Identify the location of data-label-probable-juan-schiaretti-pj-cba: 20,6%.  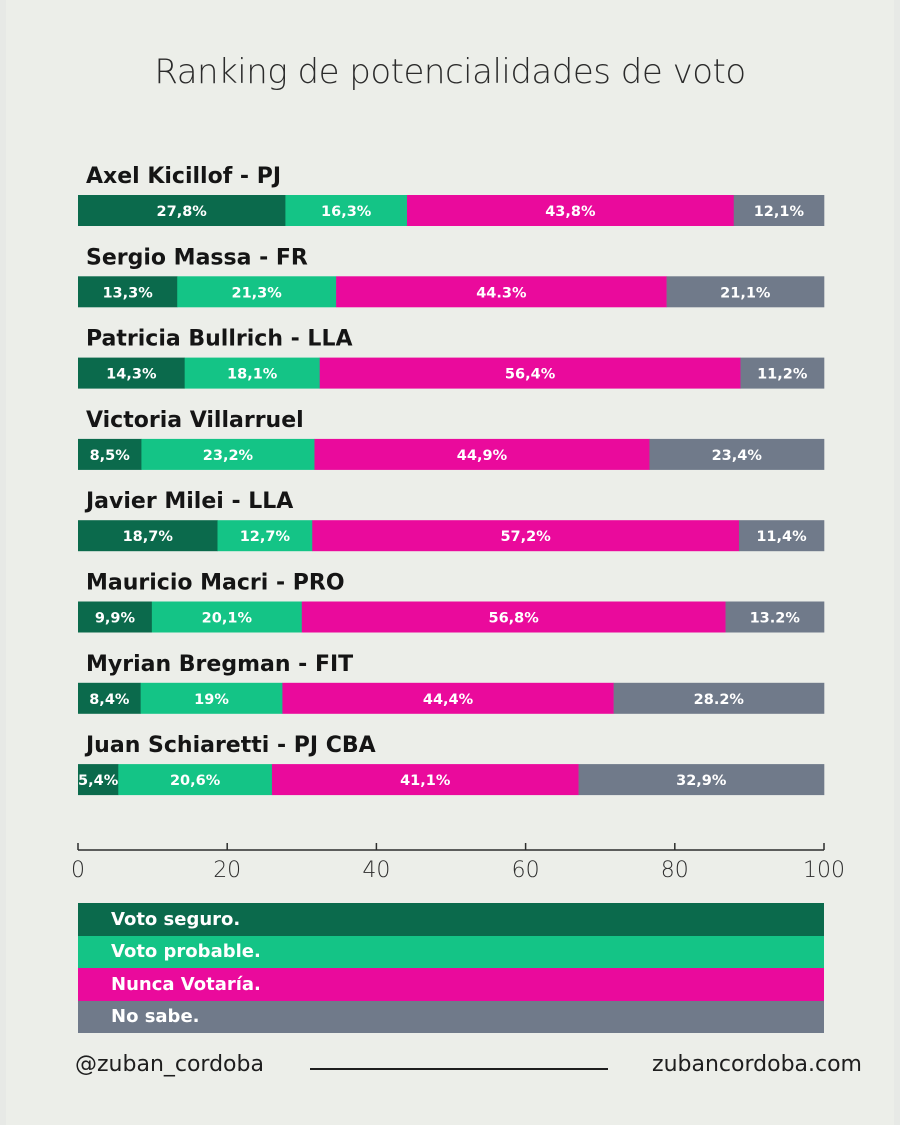
(195, 781).